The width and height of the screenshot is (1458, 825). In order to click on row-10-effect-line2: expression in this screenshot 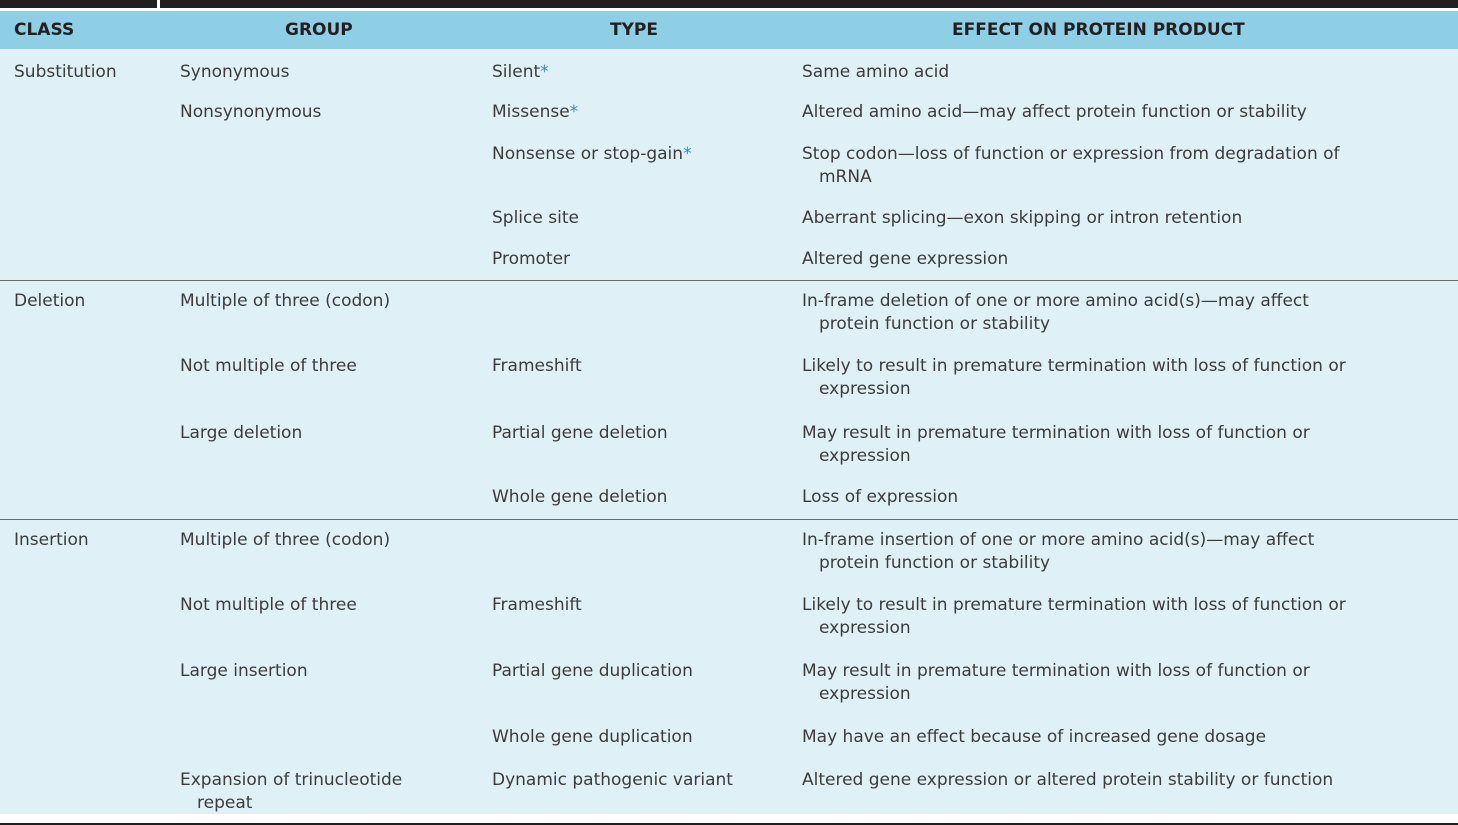, I will do `click(865, 628)`.